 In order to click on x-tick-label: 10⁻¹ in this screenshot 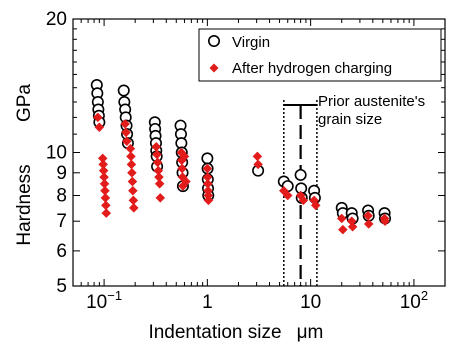, I will do `click(104, 300)`.